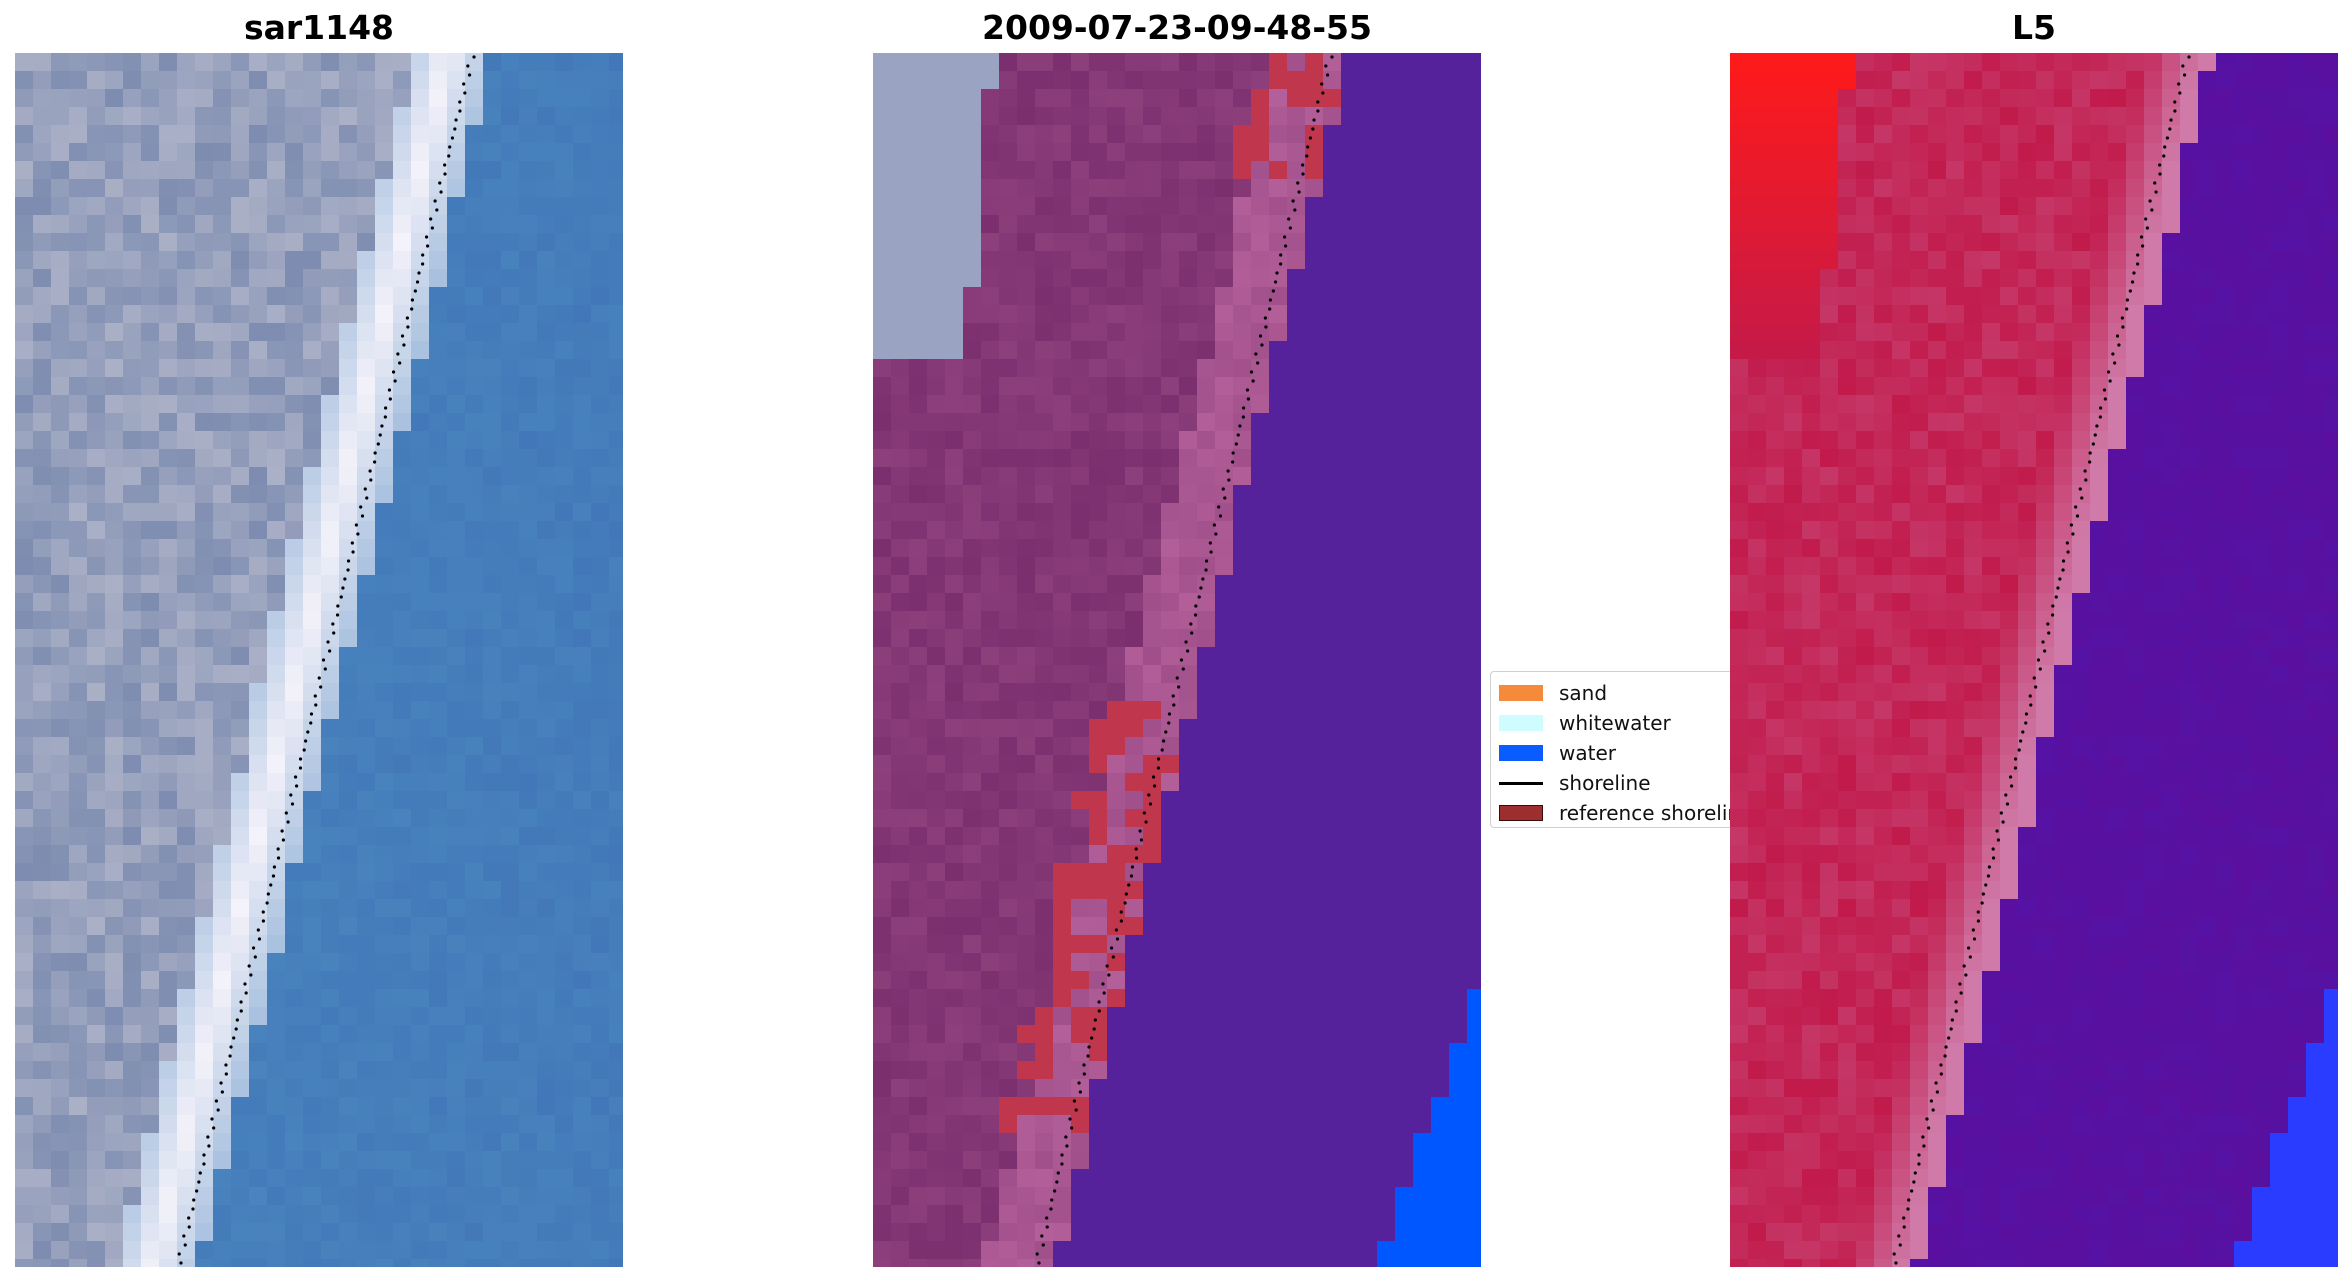 The image size is (2352, 1283). Describe the element at coordinates (1521, 783) in the screenshot. I see `shoreline-line-swatch` at that location.